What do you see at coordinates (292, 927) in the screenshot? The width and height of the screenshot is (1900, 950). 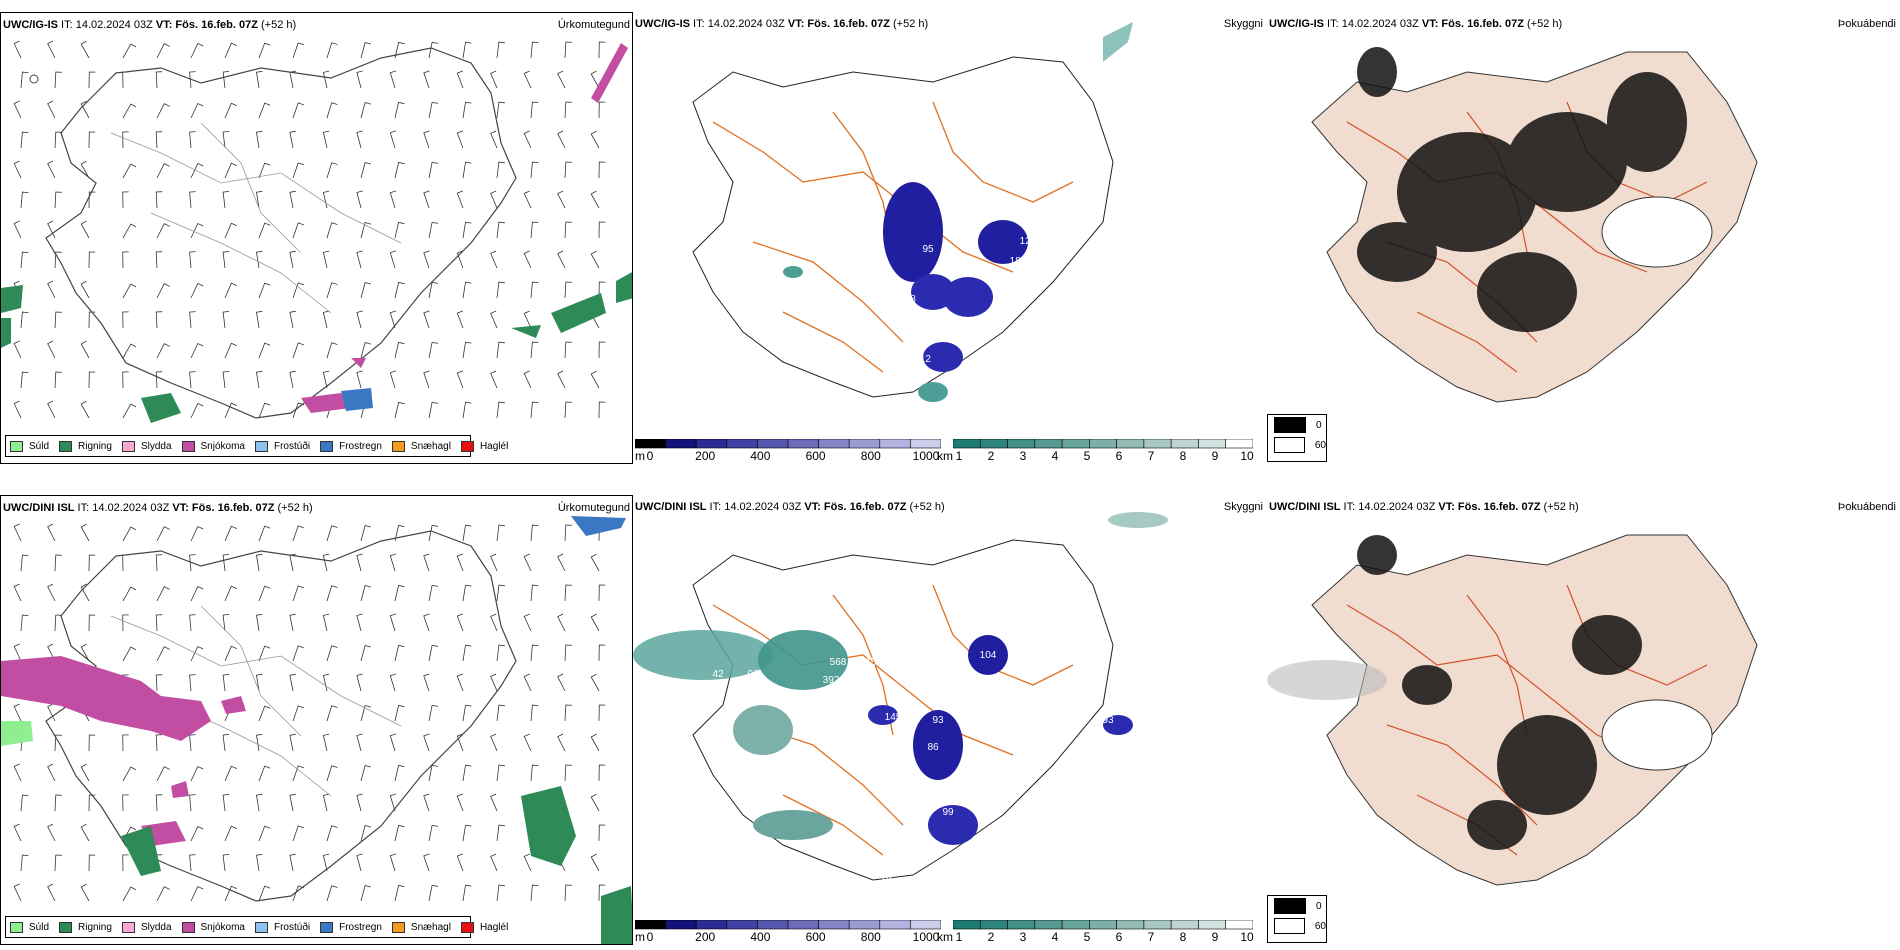 I see `legend-label: Frostúði` at bounding box center [292, 927].